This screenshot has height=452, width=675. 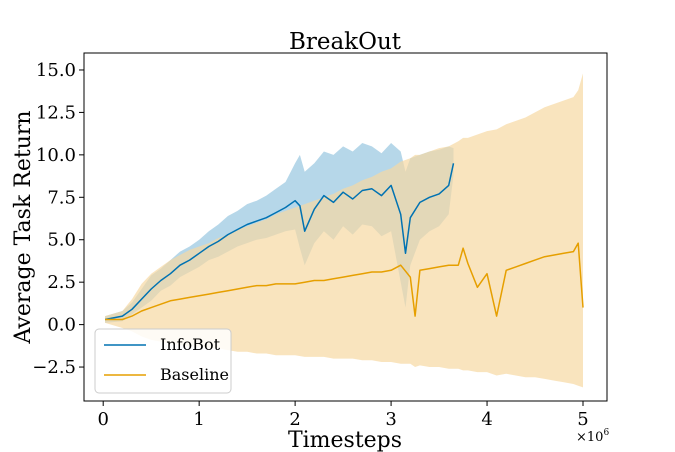 What do you see at coordinates (56, 112) in the screenshot?
I see `y-tick-label: 12.5` at bounding box center [56, 112].